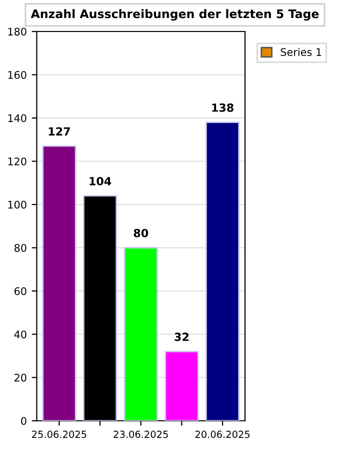 The width and height of the screenshot is (350, 450). I want to click on y-tick-label: 120, so click(17, 161).